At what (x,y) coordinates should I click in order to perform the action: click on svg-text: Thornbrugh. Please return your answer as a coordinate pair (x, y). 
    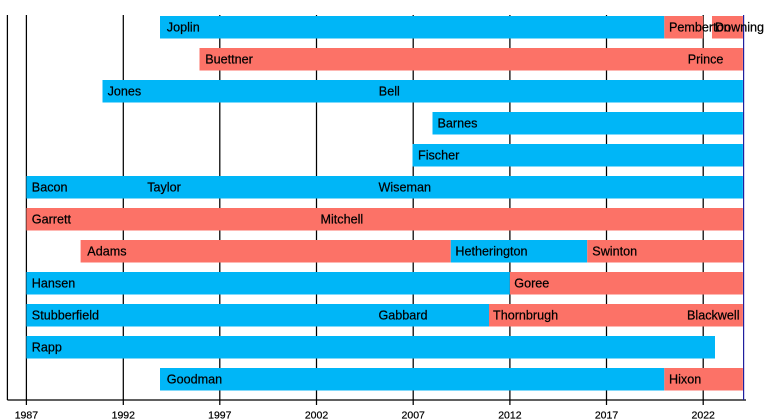
    Looking at the image, I should click on (525, 316).